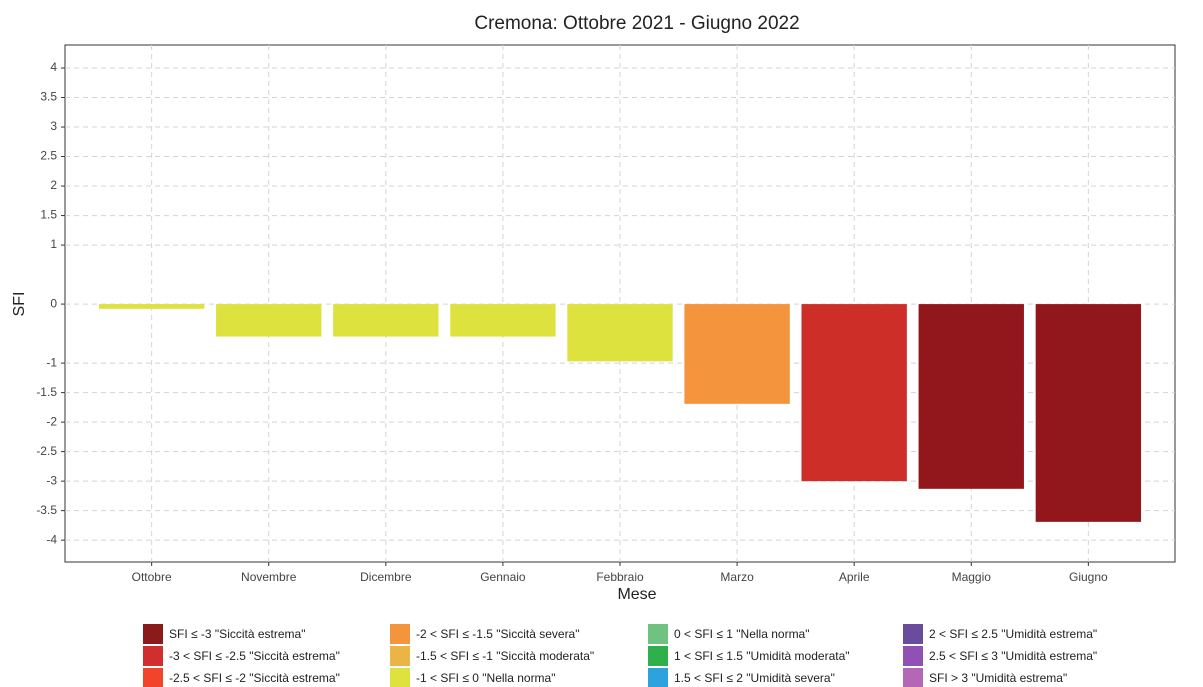 The height and width of the screenshot is (687, 1203). What do you see at coordinates (762, 656) in the screenshot?
I see `legend-label: 1 < SFI ≤ 1.5 "Umidità moderata"` at bounding box center [762, 656].